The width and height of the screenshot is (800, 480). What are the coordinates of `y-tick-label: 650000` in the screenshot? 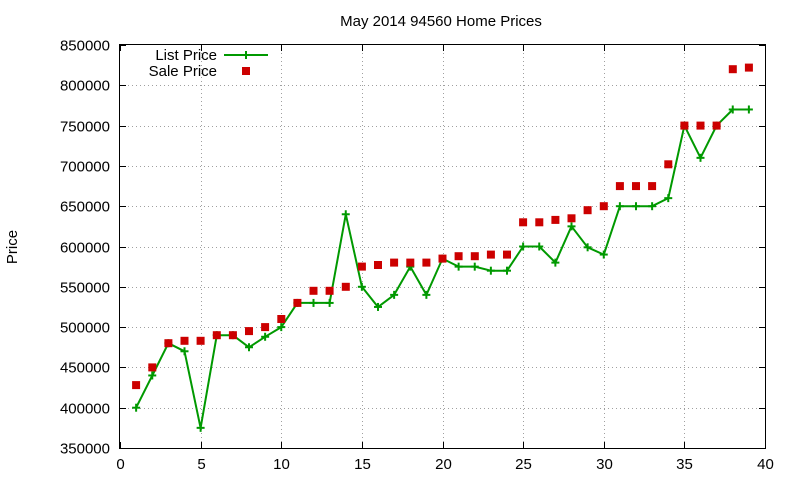 It's located at (85, 207).